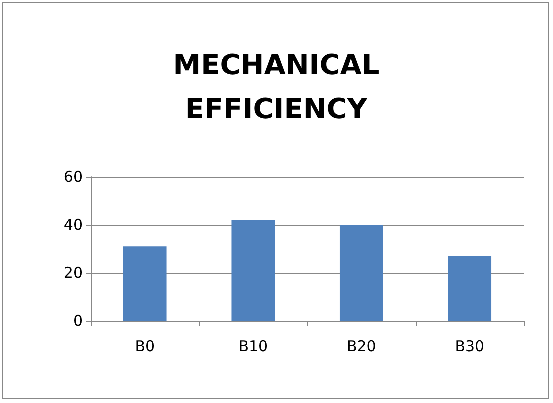 The image size is (553, 403). What do you see at coordinates (470, 347) in the screenshot?
I see `x-tick-label: B30` at bounding box center [470, 347].